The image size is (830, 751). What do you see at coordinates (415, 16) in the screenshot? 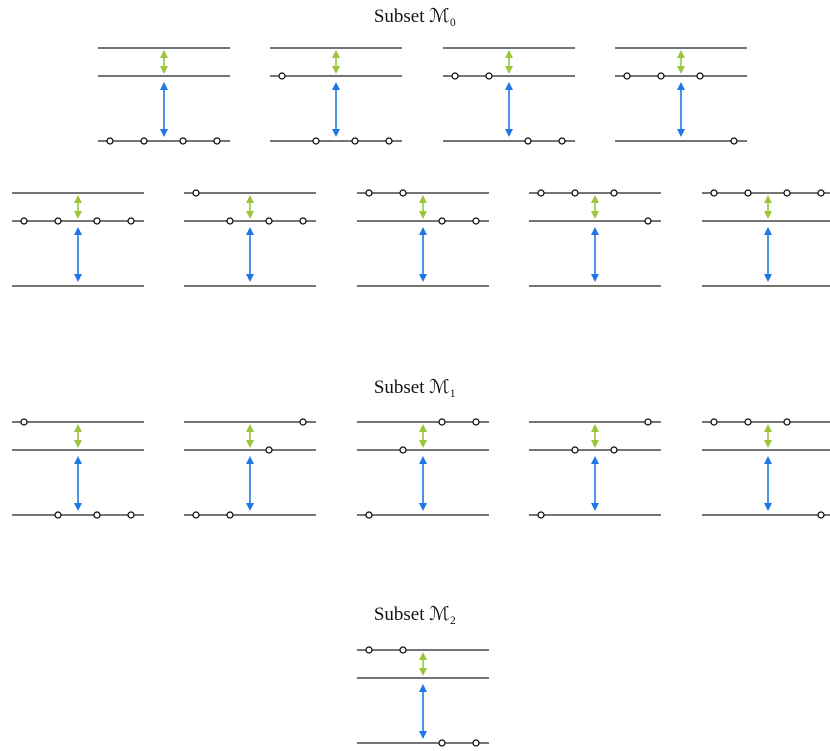
I see `section-title: Subset ℳ₀` at bounding box center [415, 16].